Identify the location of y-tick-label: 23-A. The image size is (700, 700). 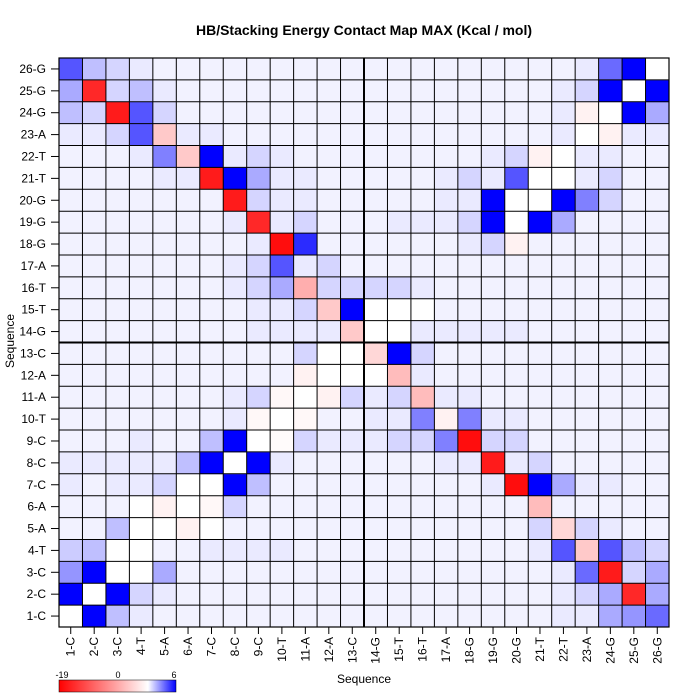
(33, 135).